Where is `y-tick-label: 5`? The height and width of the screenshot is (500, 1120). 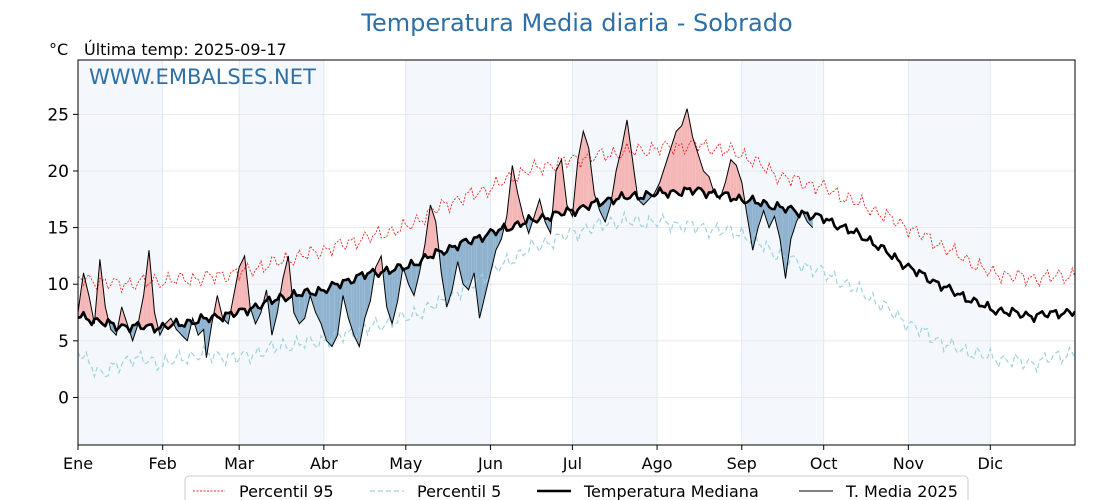 y-tick-label: 5 is located at coordinates (63, 342).